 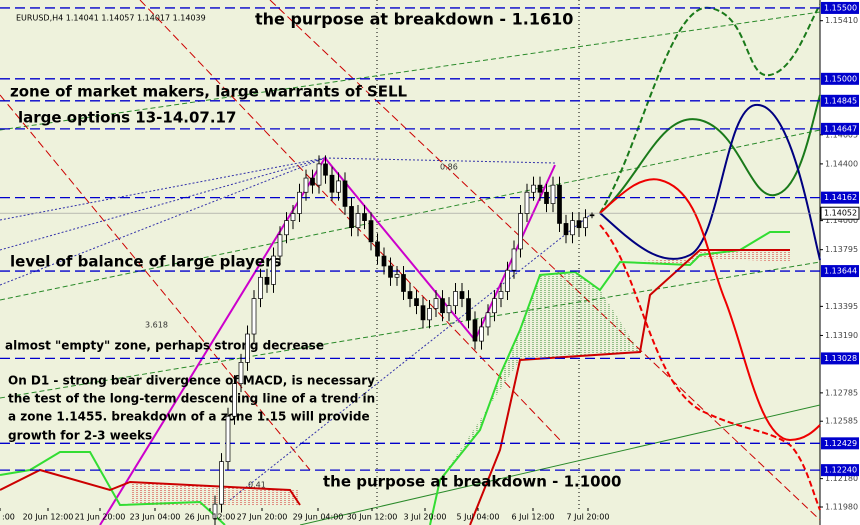 What do you see at coordinates (155, 517) in the screenshot?
I see `x-tick-label: 23 Jun 04:00` at bounding box center [155, 517].